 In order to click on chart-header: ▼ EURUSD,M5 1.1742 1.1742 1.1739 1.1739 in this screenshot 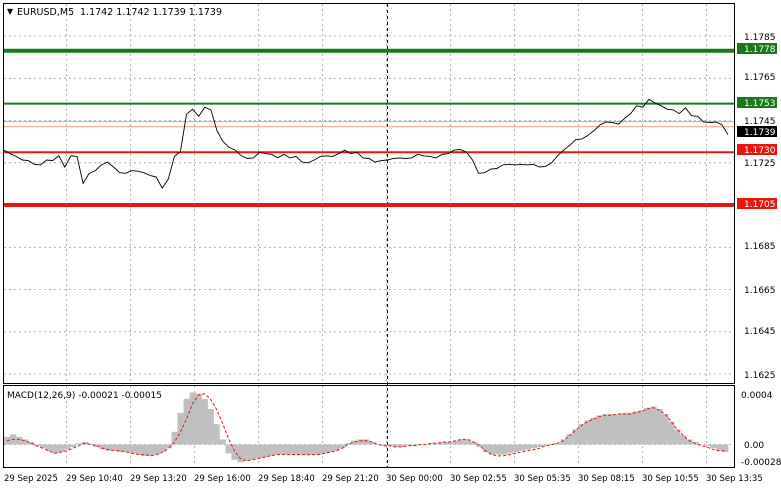, I will do `click(114, 12)`.